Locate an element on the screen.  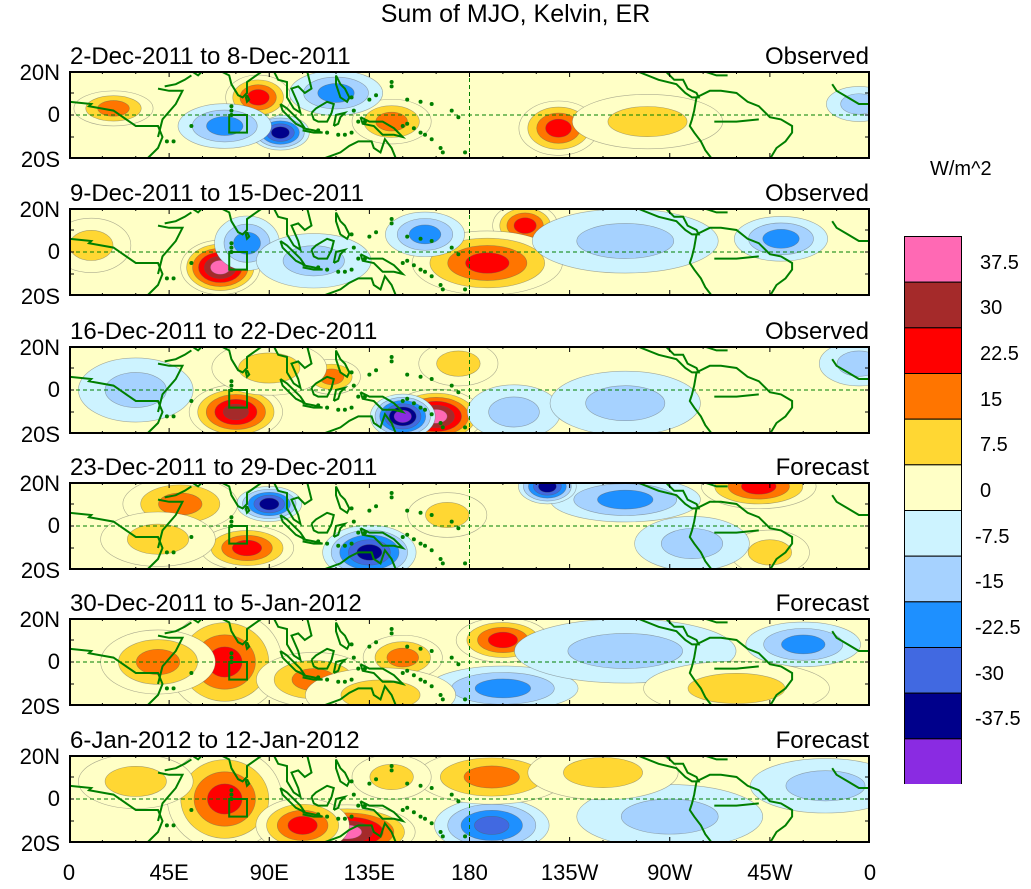
longitude-label: 45E is located at coordinates (169, 872).